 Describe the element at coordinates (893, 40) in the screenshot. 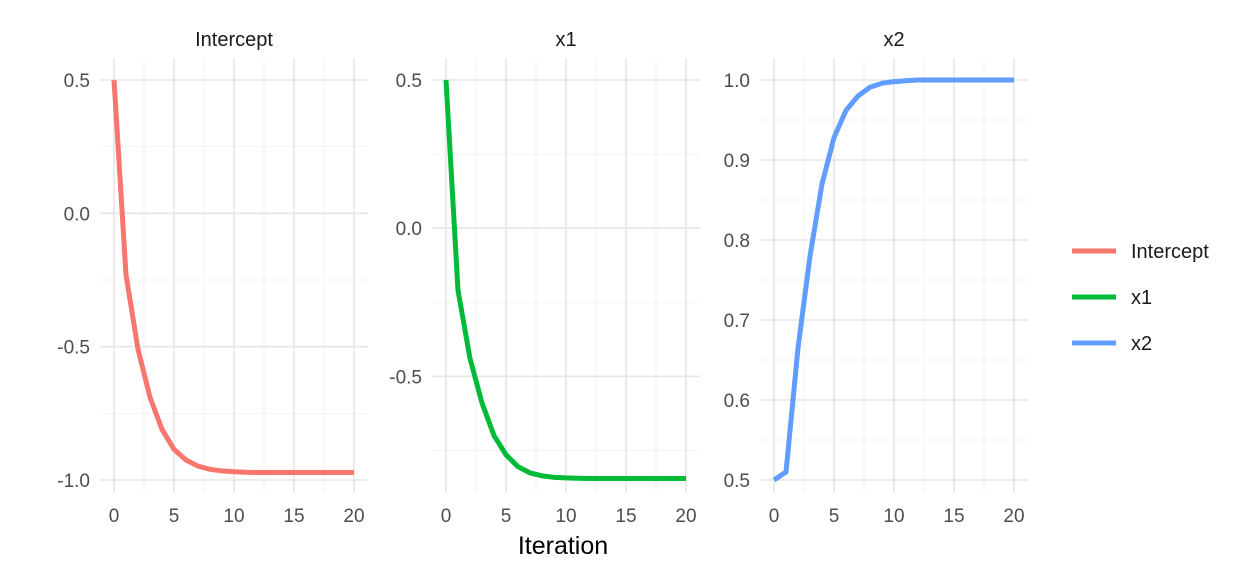

I see `facet-title: x2` at that location.